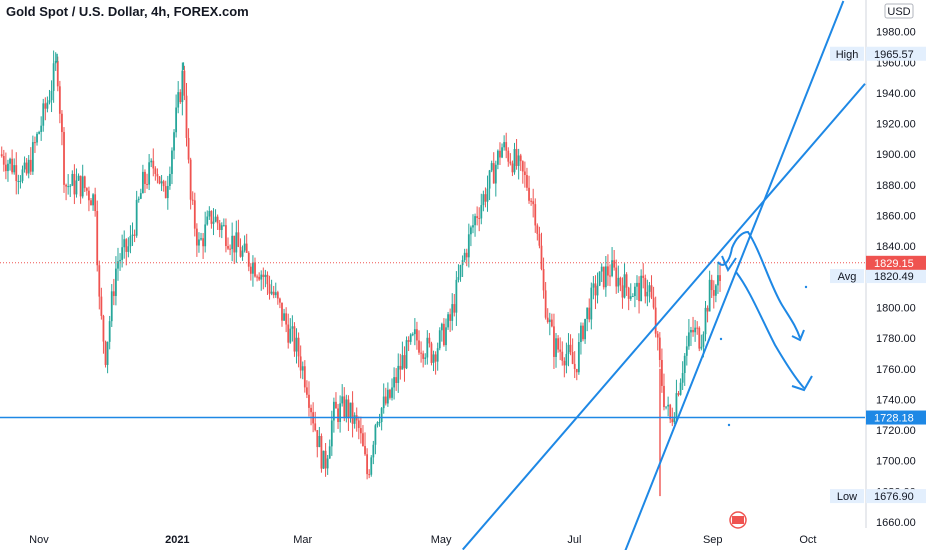 The width and height of the screenshot is (932, 550). I want to click on y-tick-label: 1900.00, so click(896, 155).